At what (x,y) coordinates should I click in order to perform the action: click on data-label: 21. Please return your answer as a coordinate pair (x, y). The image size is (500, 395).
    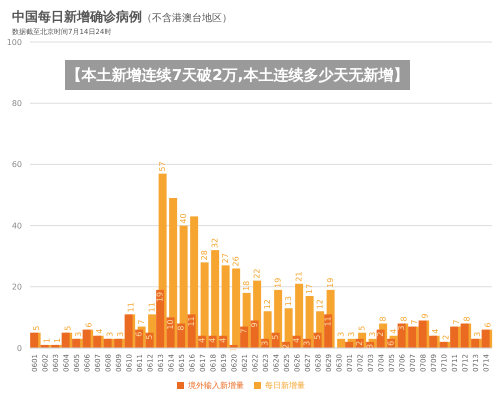
    Looking at the image, I should click on (299, 277).